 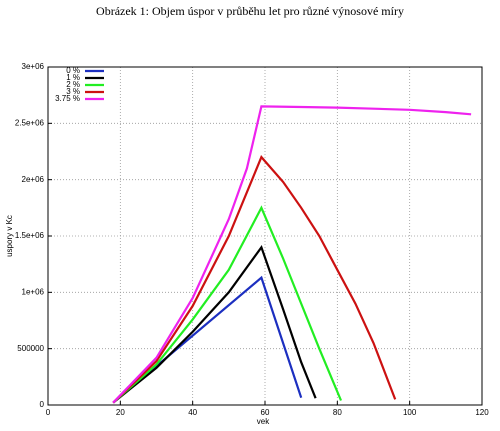 What do you see at coordinates (337, 412) in the screenshot?
I see `x-tick-label: 80` at bounding box center [337, 412].